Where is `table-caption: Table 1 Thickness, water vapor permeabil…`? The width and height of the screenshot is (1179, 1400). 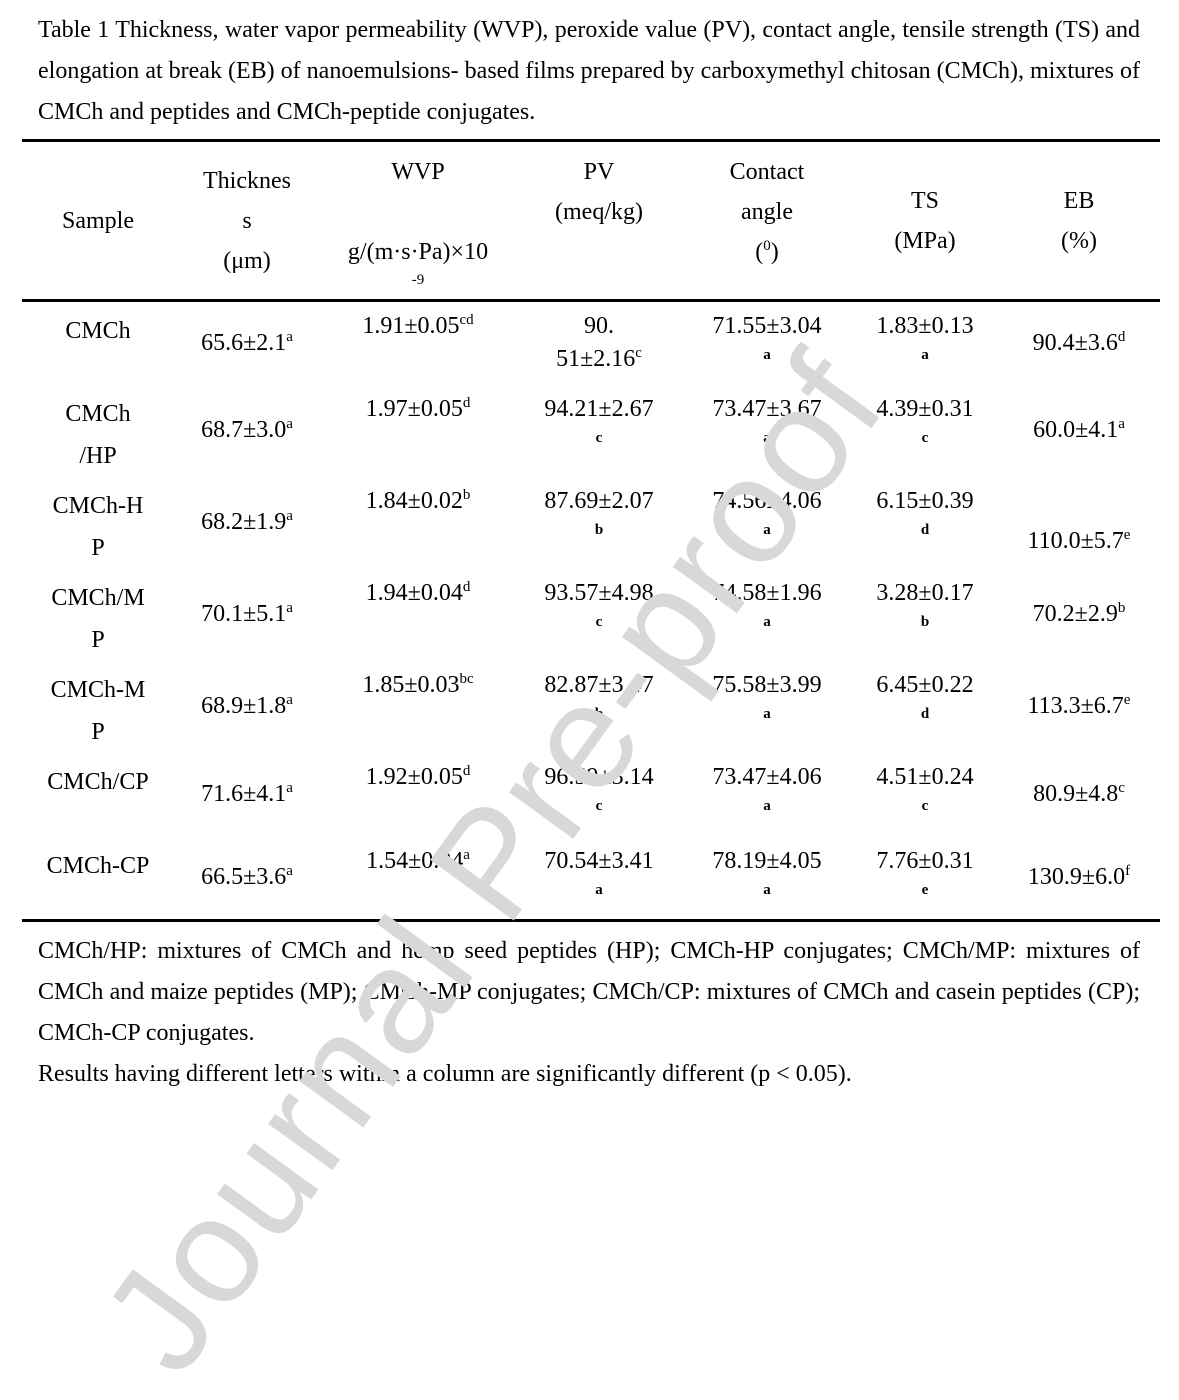
table-caption: Table 1 Thickness, water vapor permeabil… is located at coordinates (589, 71).